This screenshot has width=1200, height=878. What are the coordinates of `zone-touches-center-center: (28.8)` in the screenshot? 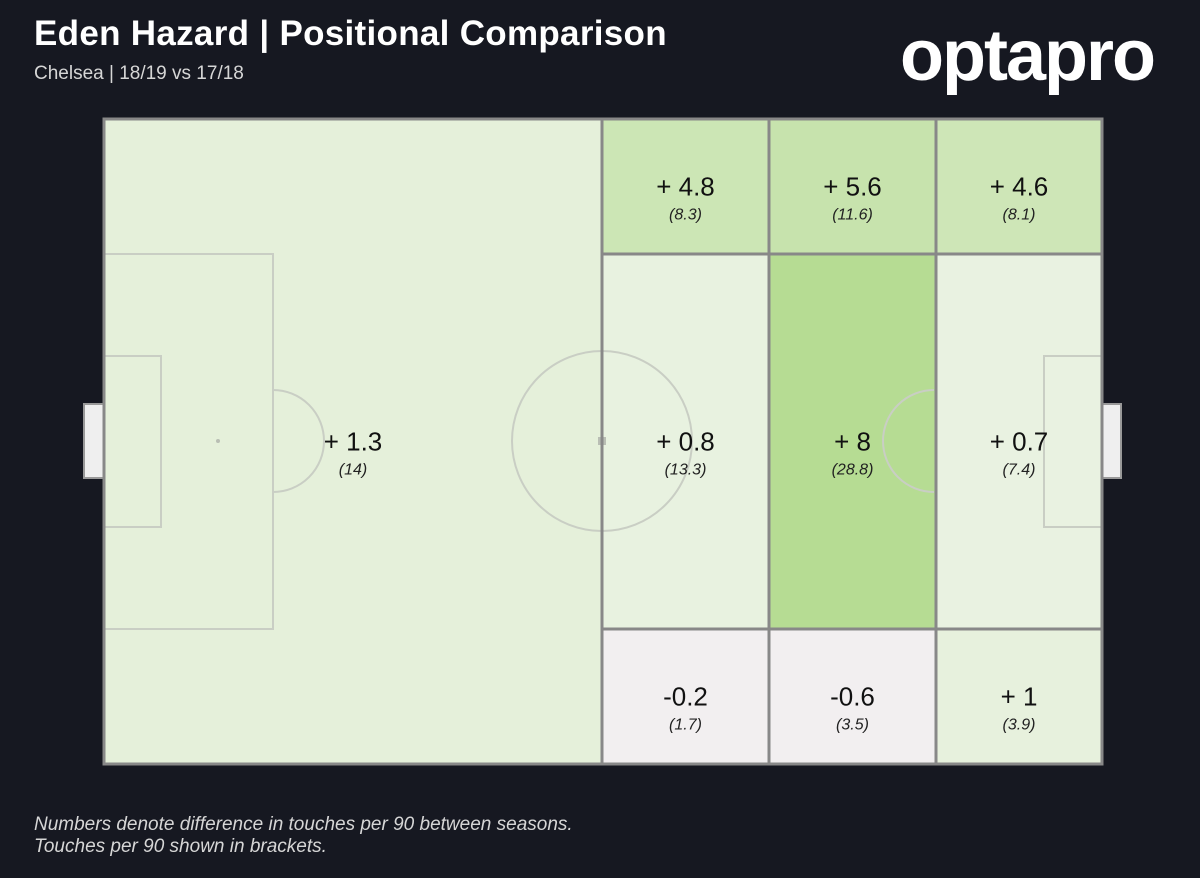 It's located at (853, 470).